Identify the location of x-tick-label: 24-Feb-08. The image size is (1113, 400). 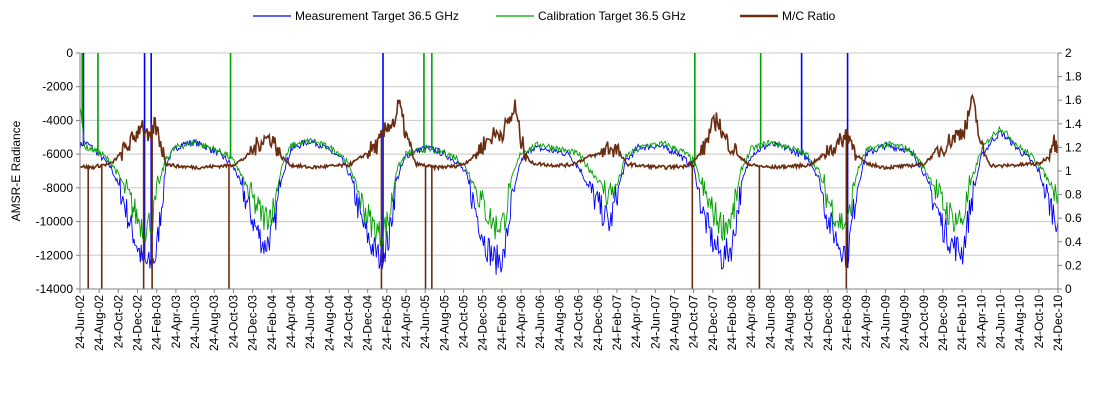
(732, 323).